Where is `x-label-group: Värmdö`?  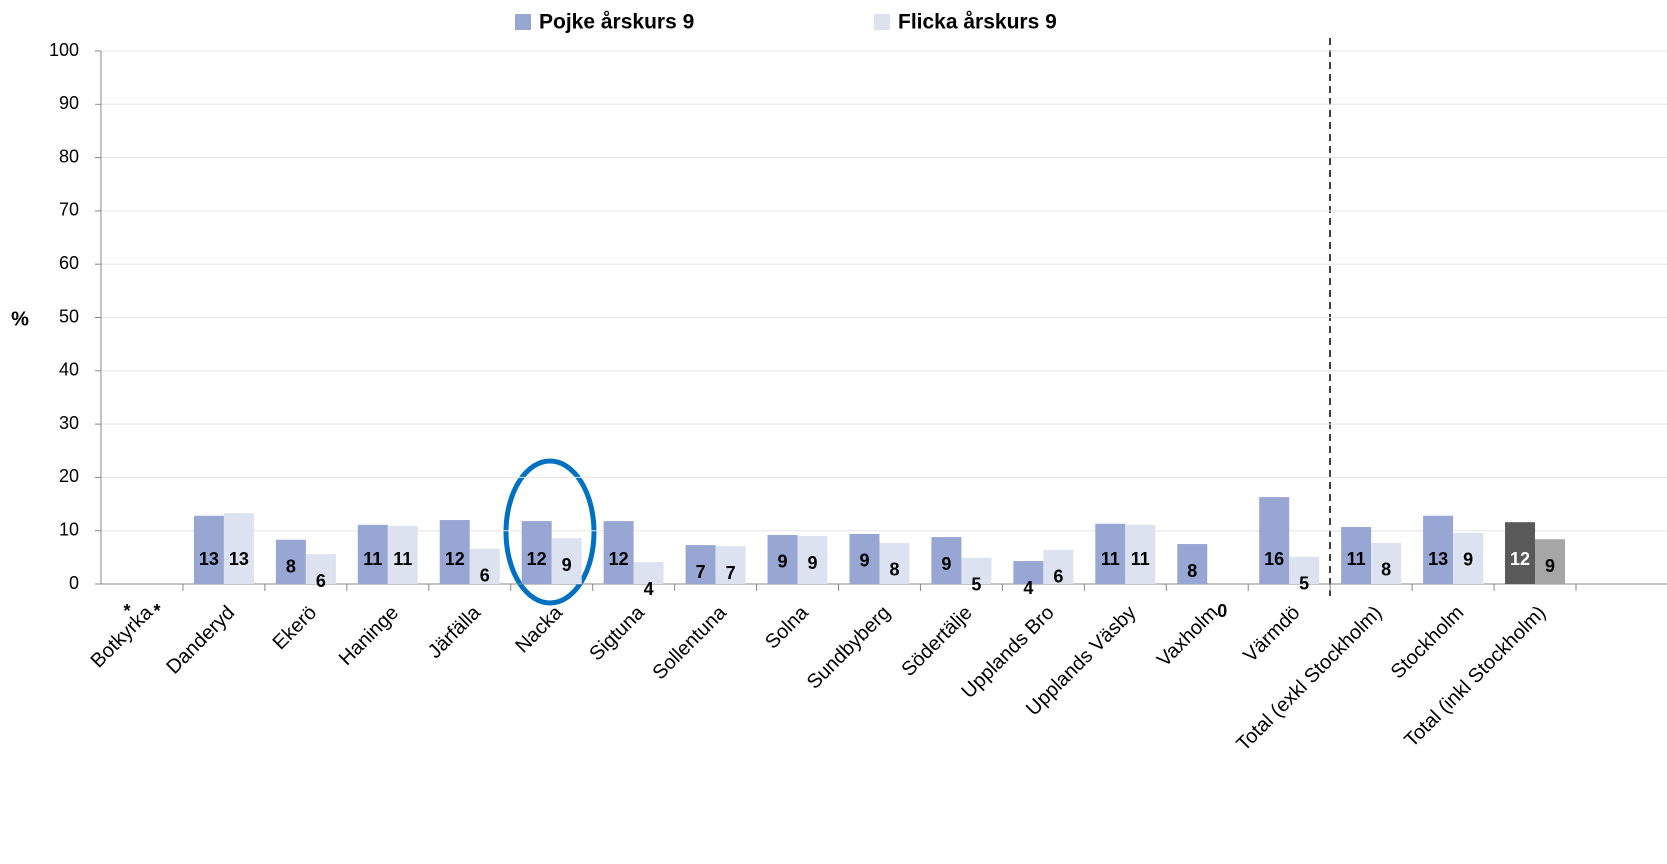 x-label-group: Värmdö is located at coordinates (1271, 634).